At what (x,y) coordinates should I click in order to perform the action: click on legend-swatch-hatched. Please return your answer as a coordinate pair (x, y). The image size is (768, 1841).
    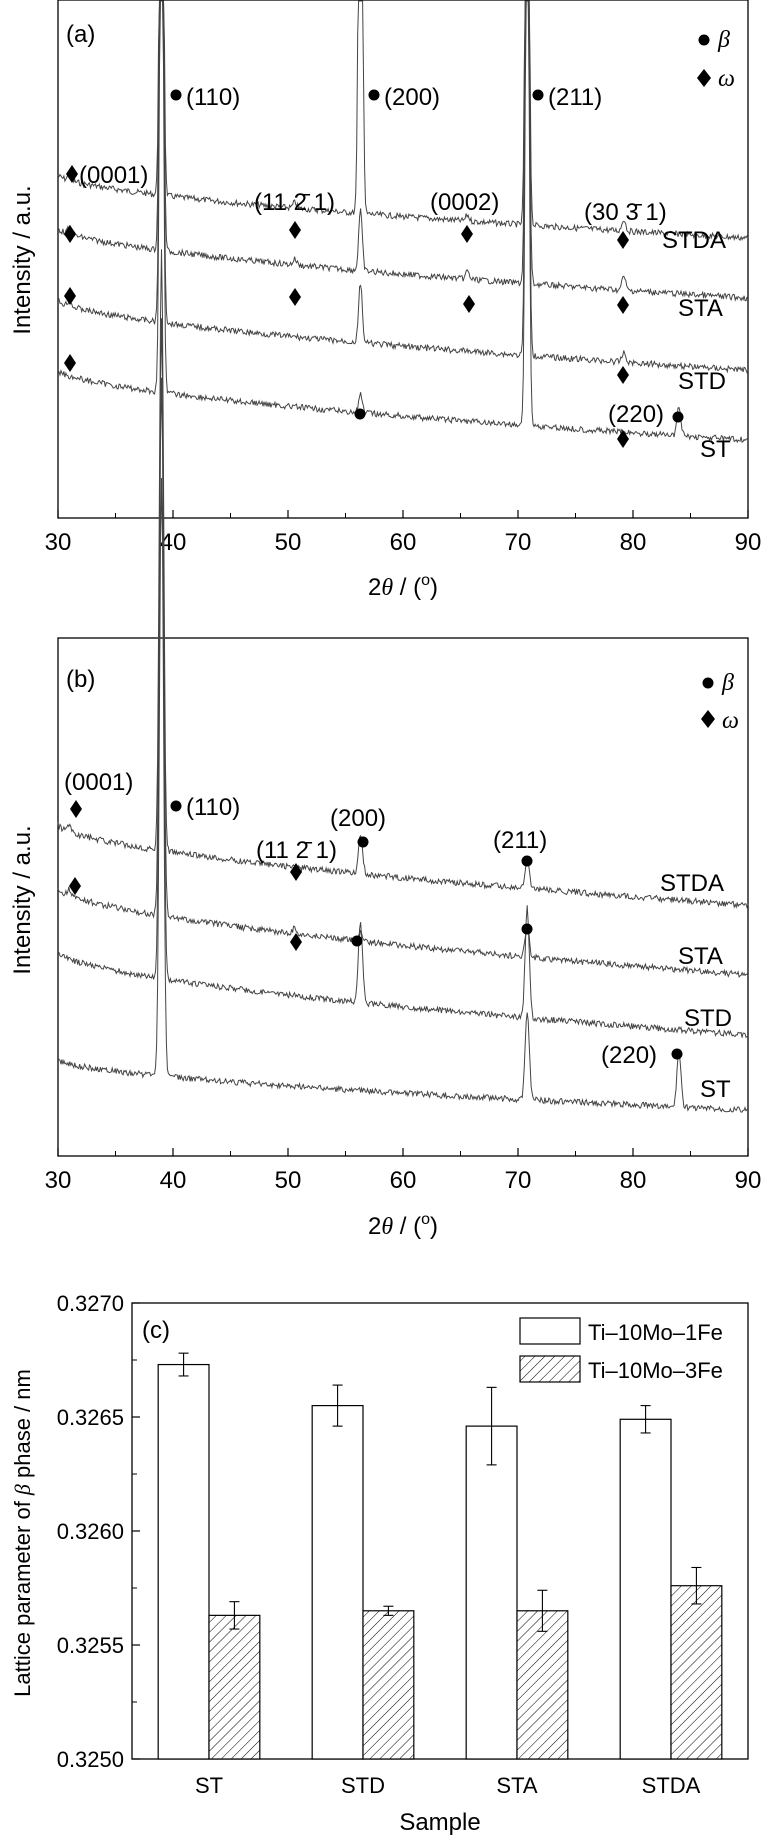
    Looking at the image, I should click on (550, 1369).